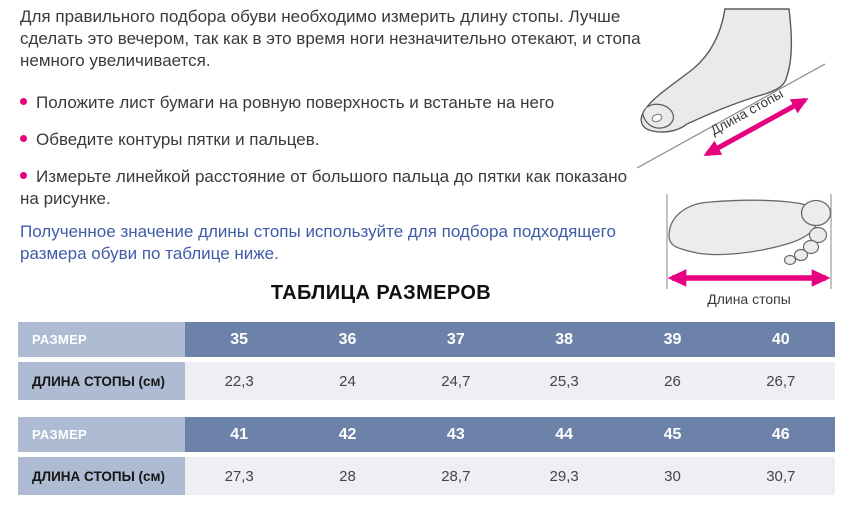 Image resolution: width=851 pixels, height=509 pixels. Describe the element at coordinates (672, 381) in the screenshot. I see `length-cell: 26` at that location.